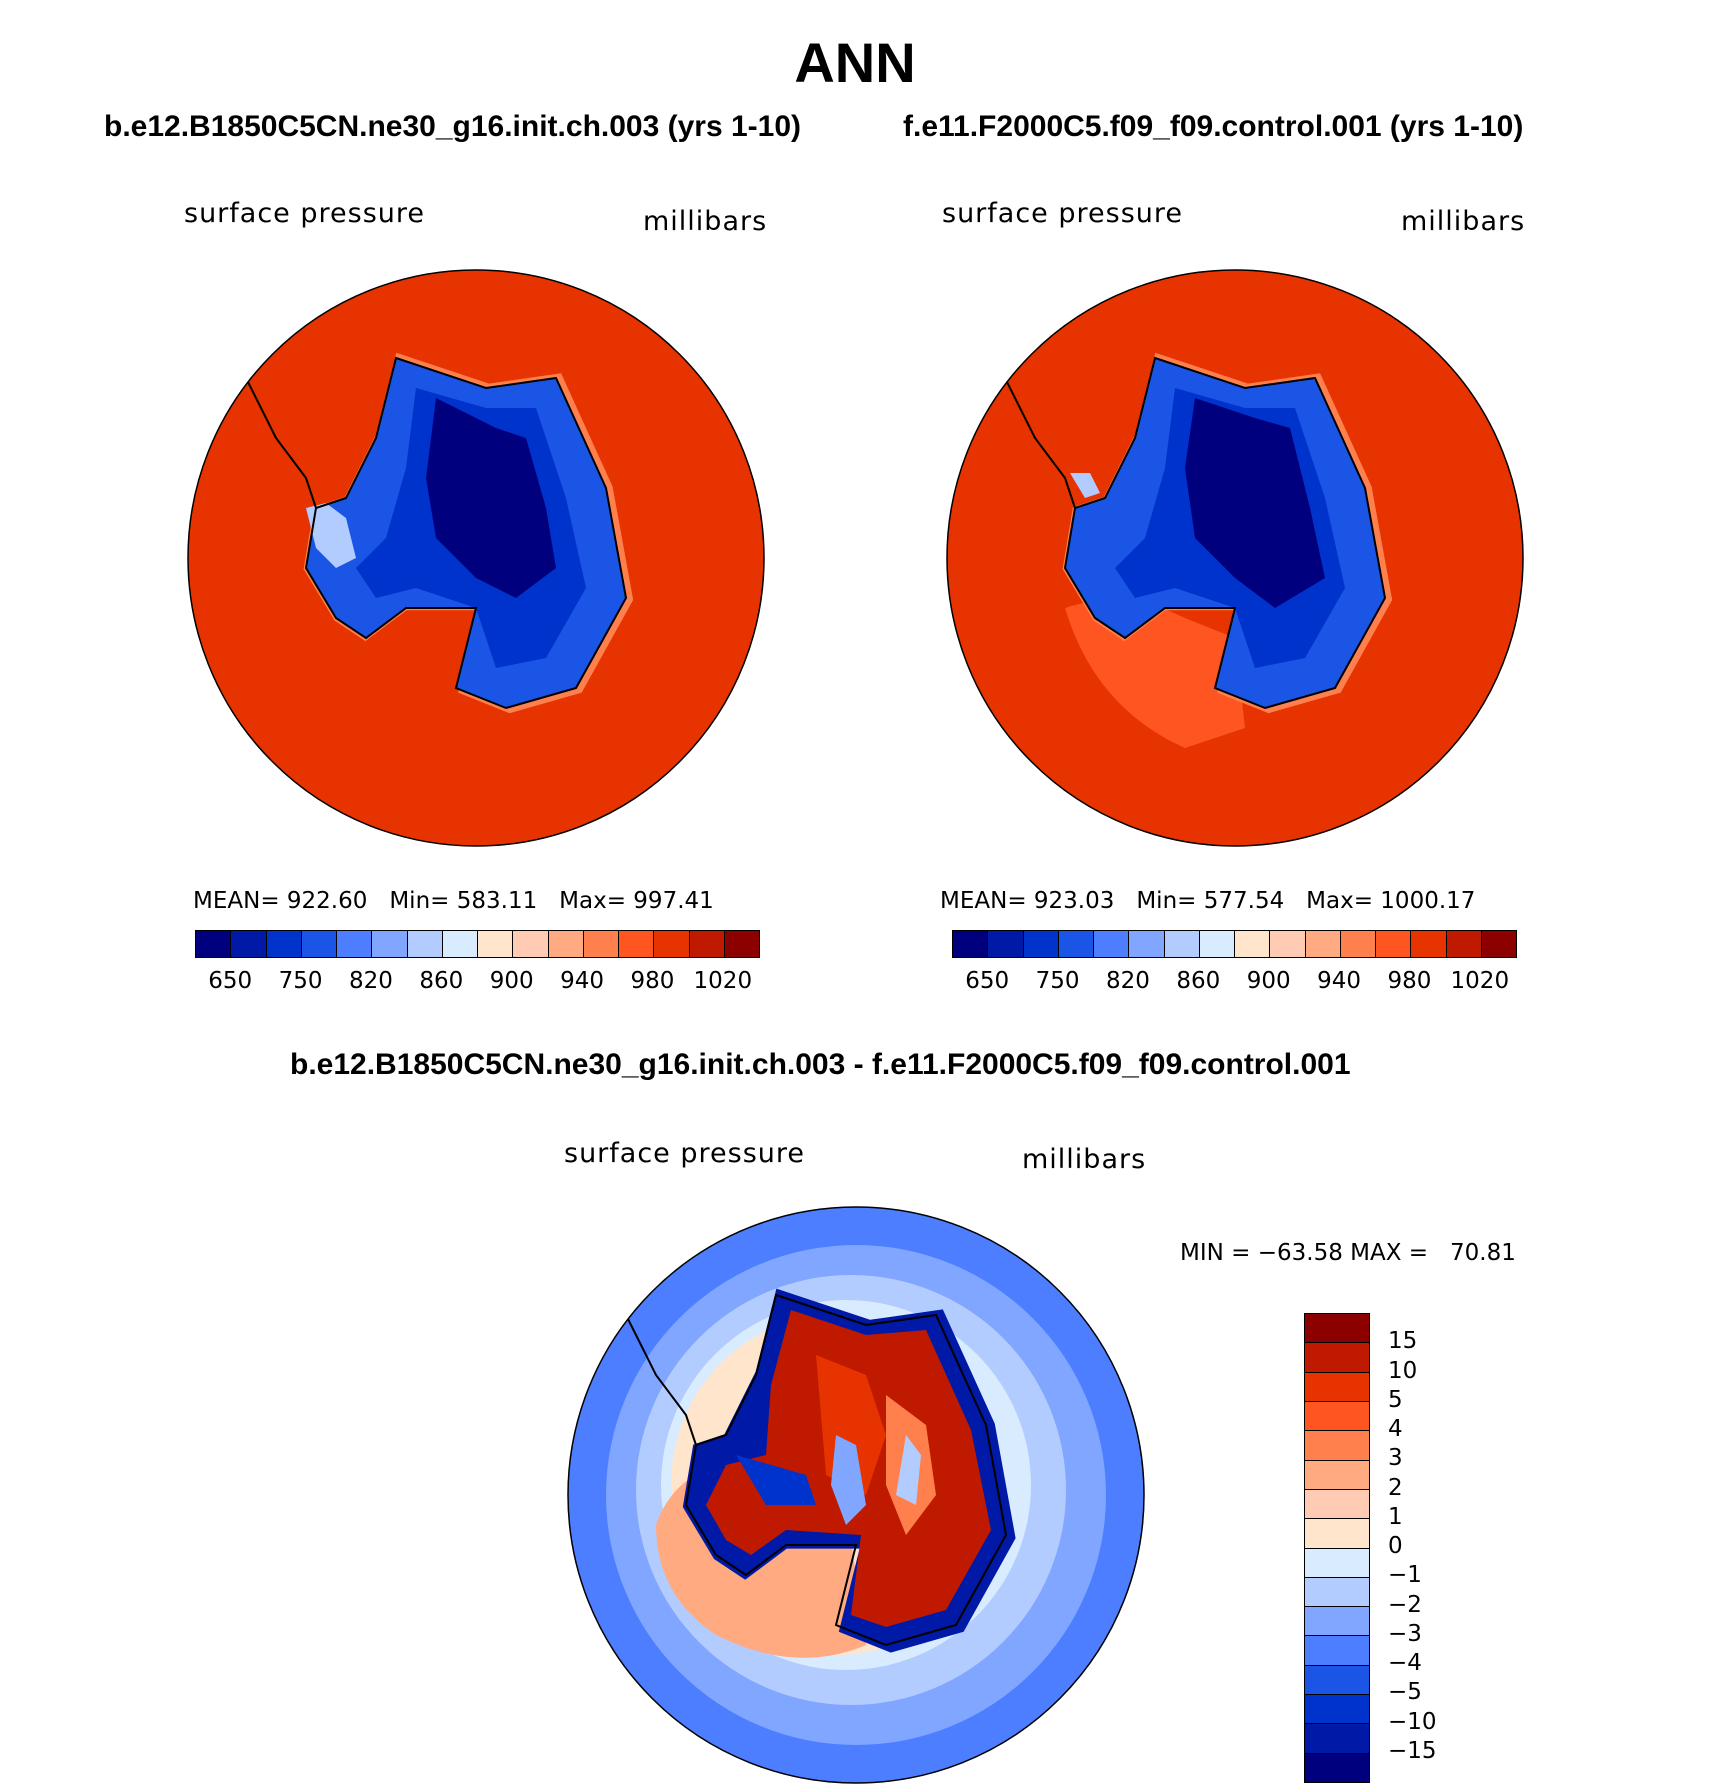  I want to click on colorbar-right-tick-label: 860, so click(1198, 981).